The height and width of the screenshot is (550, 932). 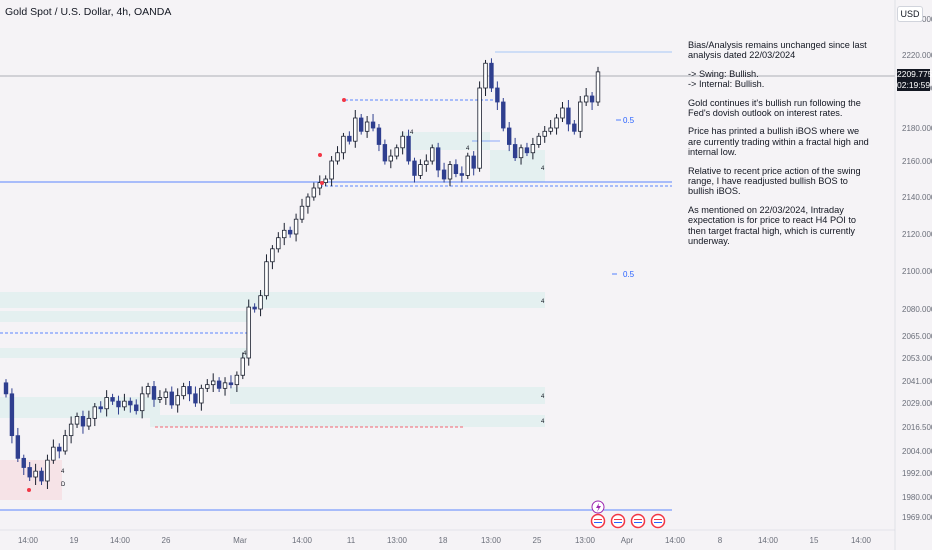 What do you see at coordinates (917, 197) in the screenshot?
I see `price-tick-label: 2140.000` at bounding box center [917, 197].